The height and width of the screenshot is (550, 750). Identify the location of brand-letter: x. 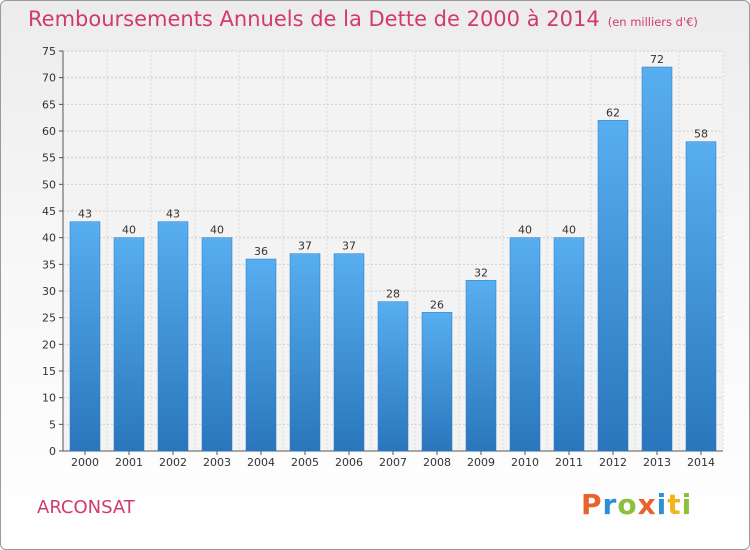
(647, 504).